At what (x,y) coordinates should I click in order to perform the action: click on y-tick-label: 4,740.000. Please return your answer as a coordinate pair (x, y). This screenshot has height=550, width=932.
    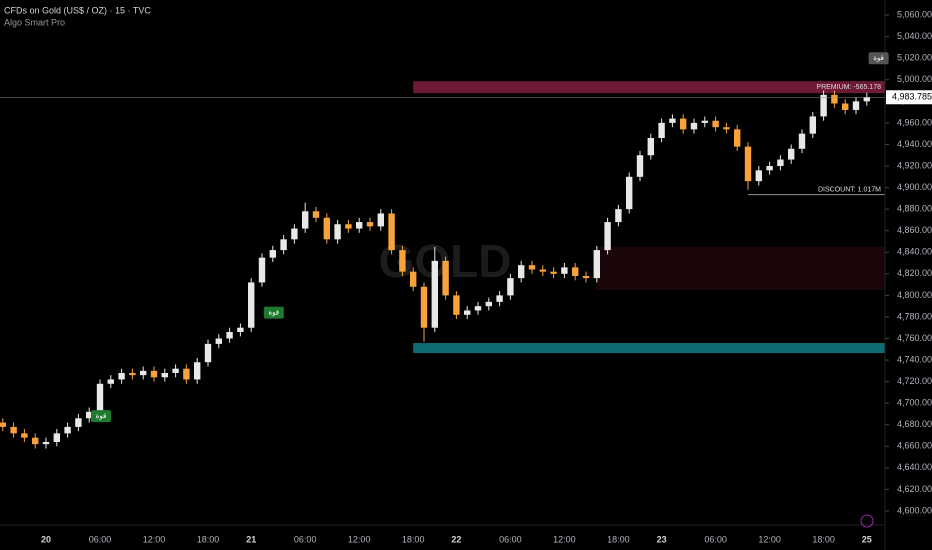
    Looking at the image, I should click on (914, 359).